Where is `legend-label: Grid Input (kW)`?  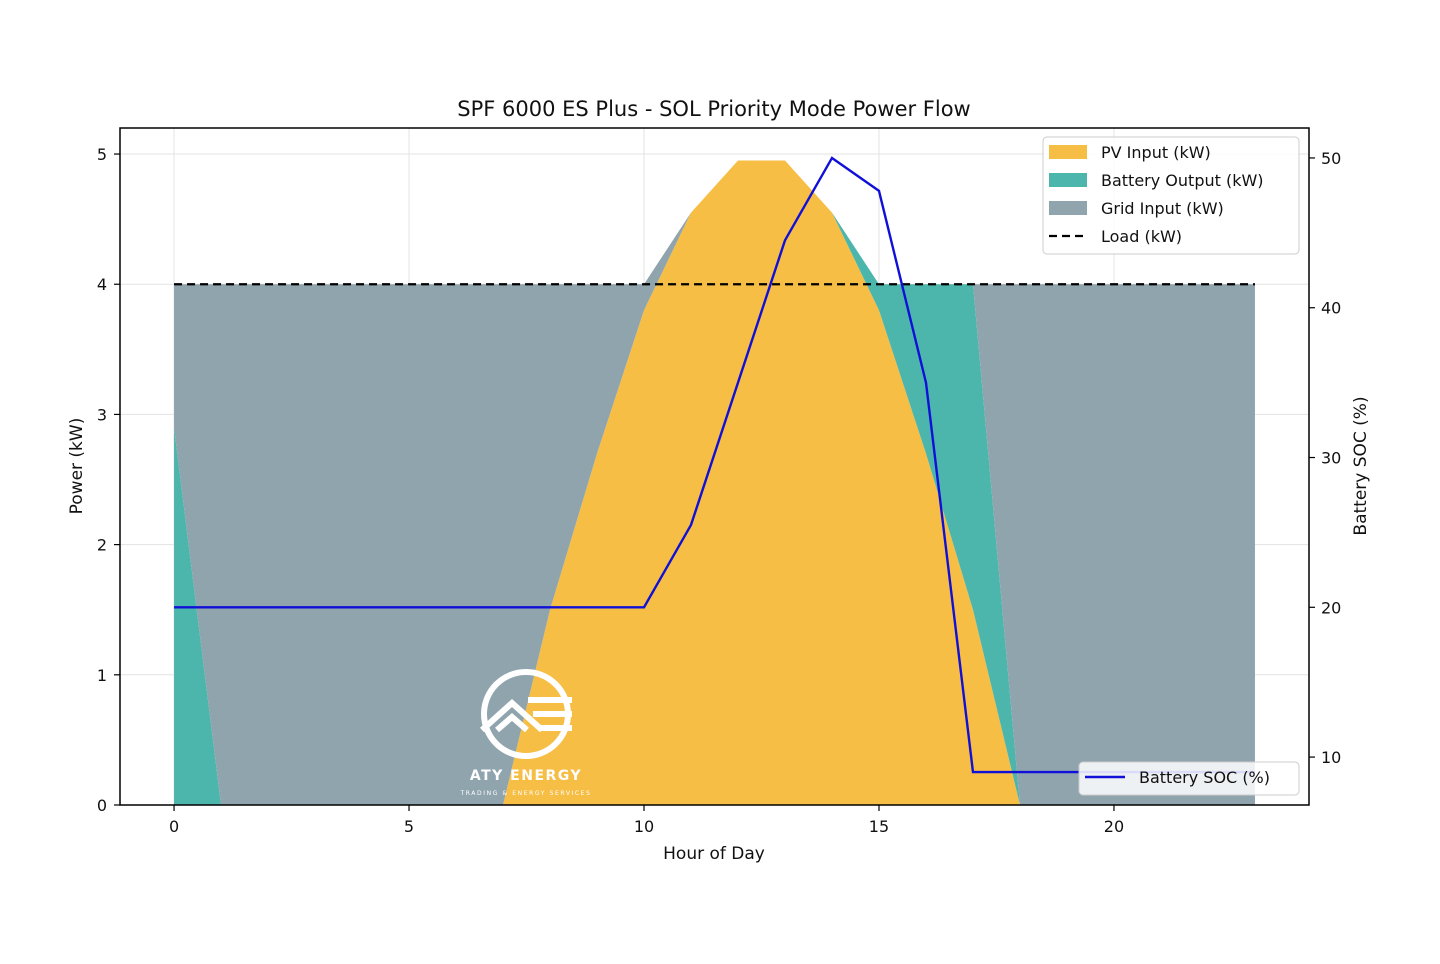
legend-label: Grid Input (kW) is located at coordinates (1162, 208).